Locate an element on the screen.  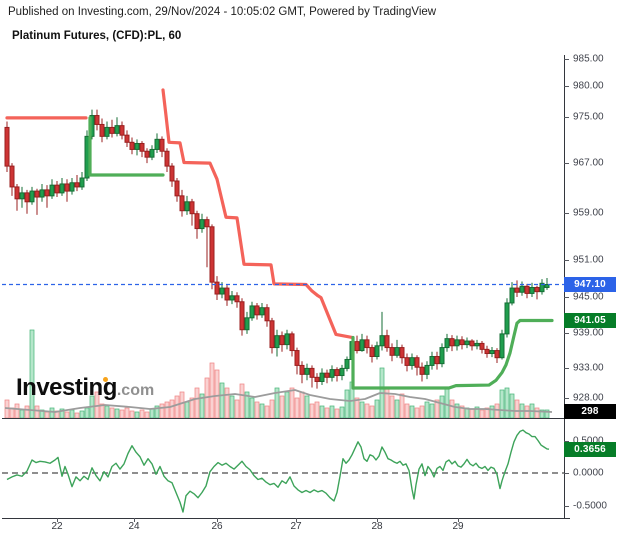
price-tick-label: 967.00 is located at coordinates (588, 163).